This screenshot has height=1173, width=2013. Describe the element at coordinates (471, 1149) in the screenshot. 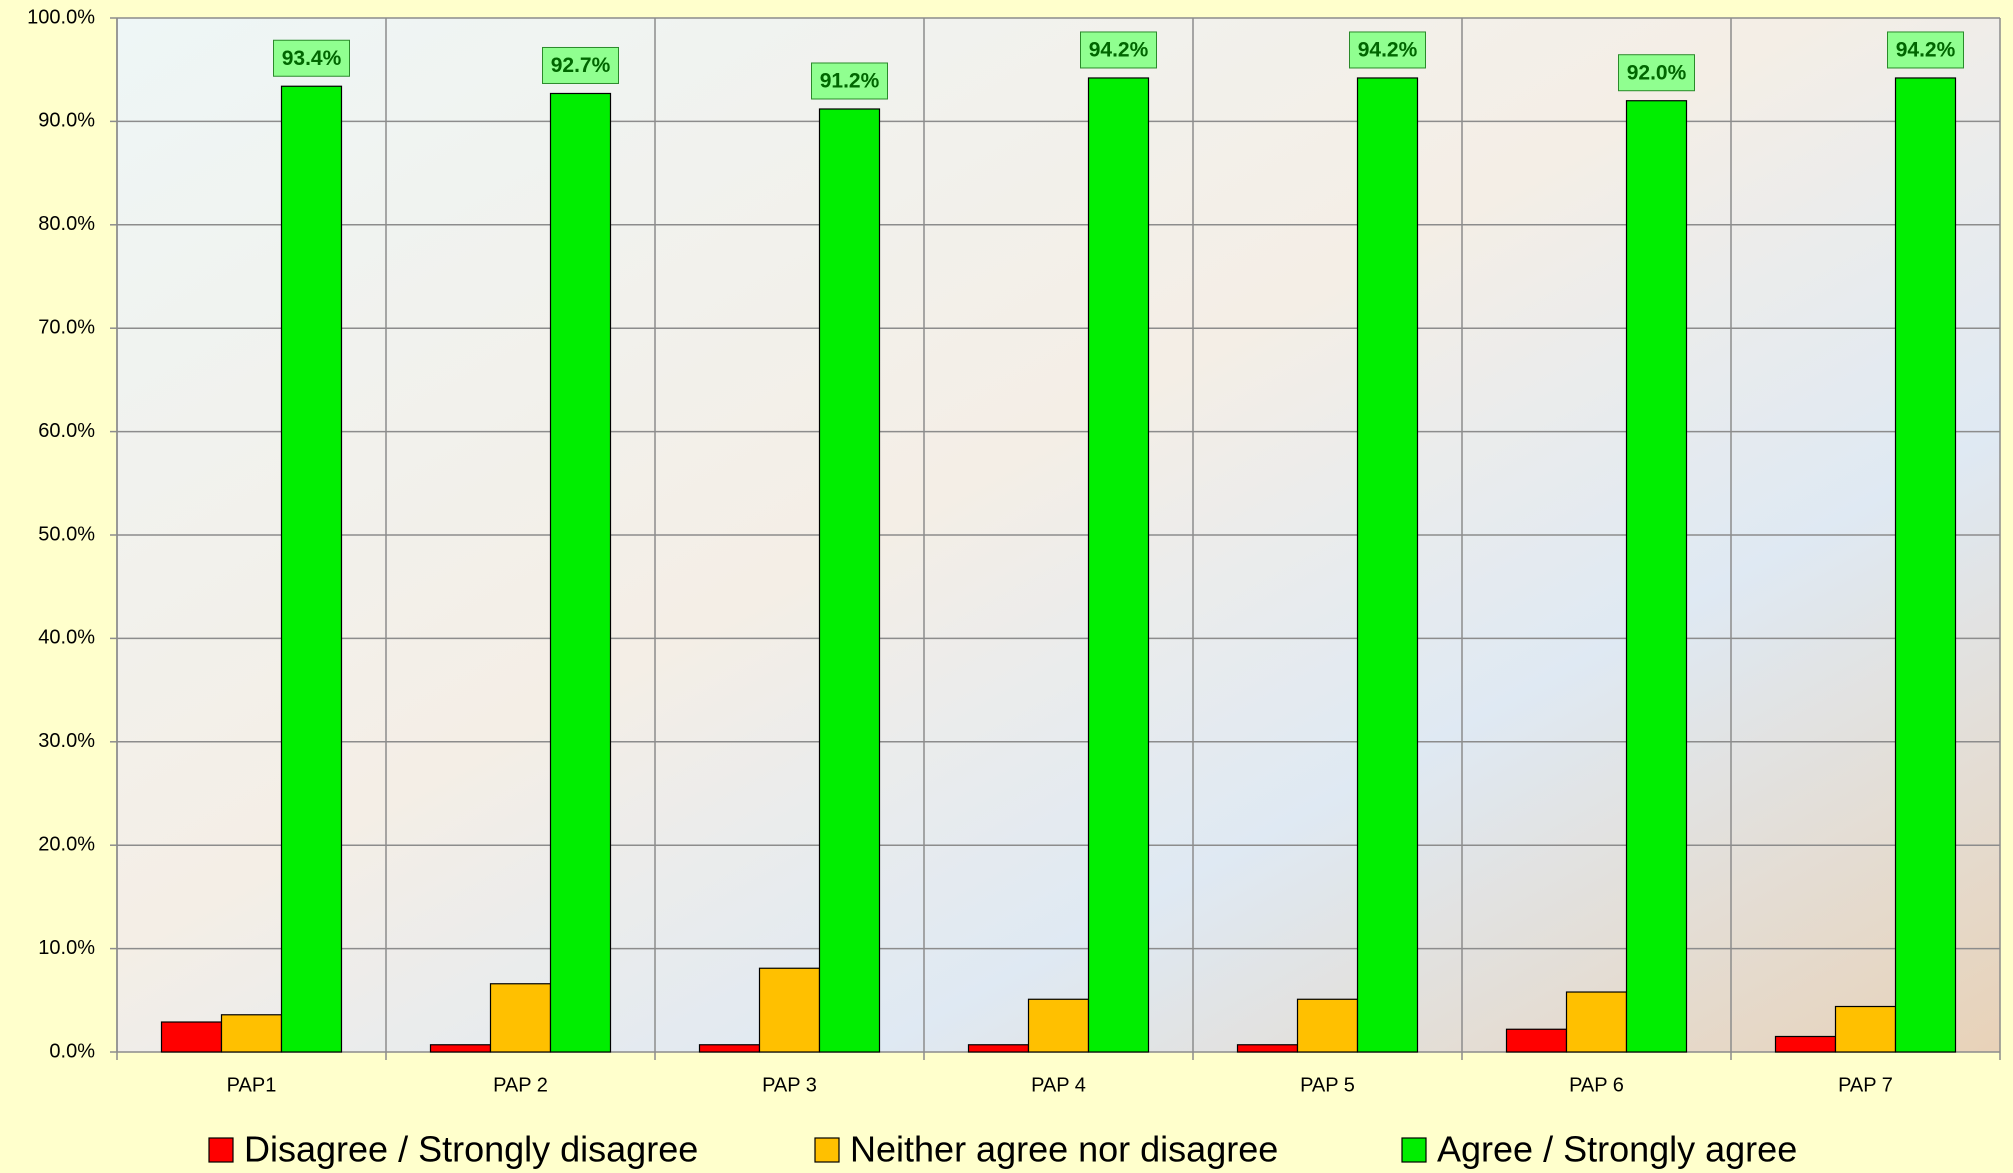

I see `legend-label: Disagree / Strongly disagree` at that location.